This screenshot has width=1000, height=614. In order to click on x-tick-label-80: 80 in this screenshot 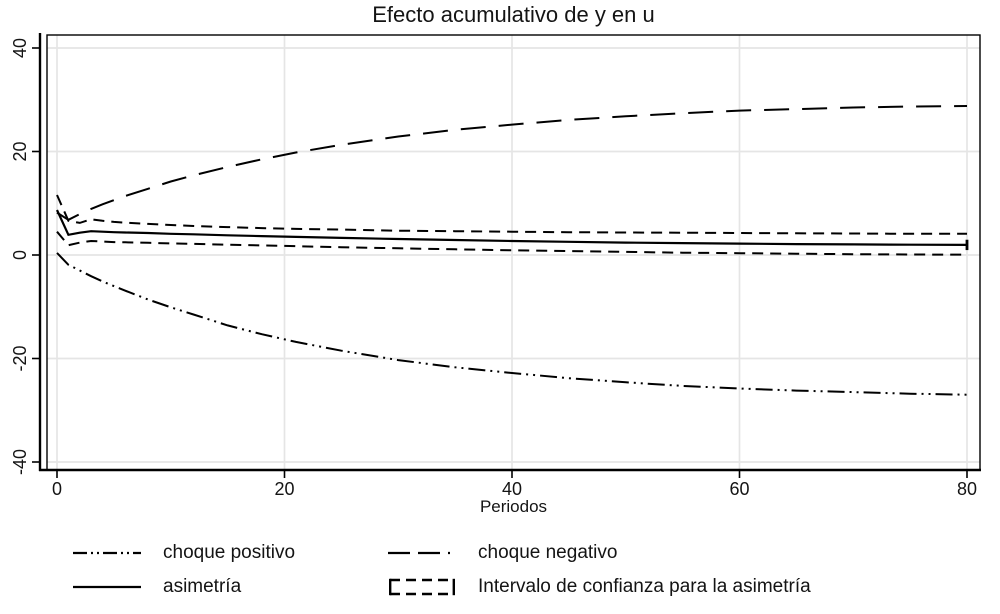, I will do `click(967, 489)`.